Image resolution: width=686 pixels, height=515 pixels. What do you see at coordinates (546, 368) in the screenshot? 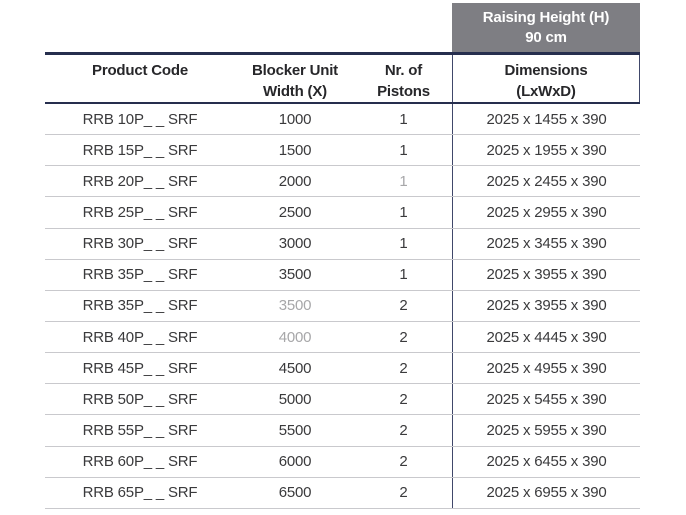
I see `table-cell-dimensions: 2025 x 4955 x 390` at bounding box center [546, 368].